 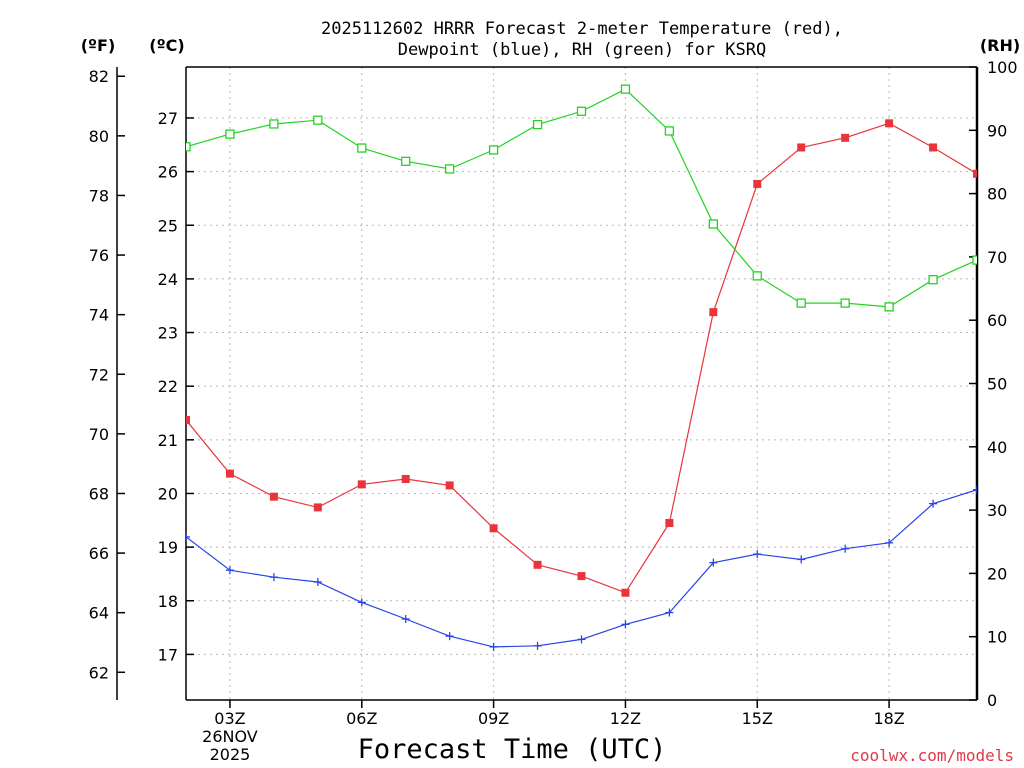 I want to click on chart-title-line2: Dewpoint (blue), RH (green) for KSRQ, so click(x=582, y=50).